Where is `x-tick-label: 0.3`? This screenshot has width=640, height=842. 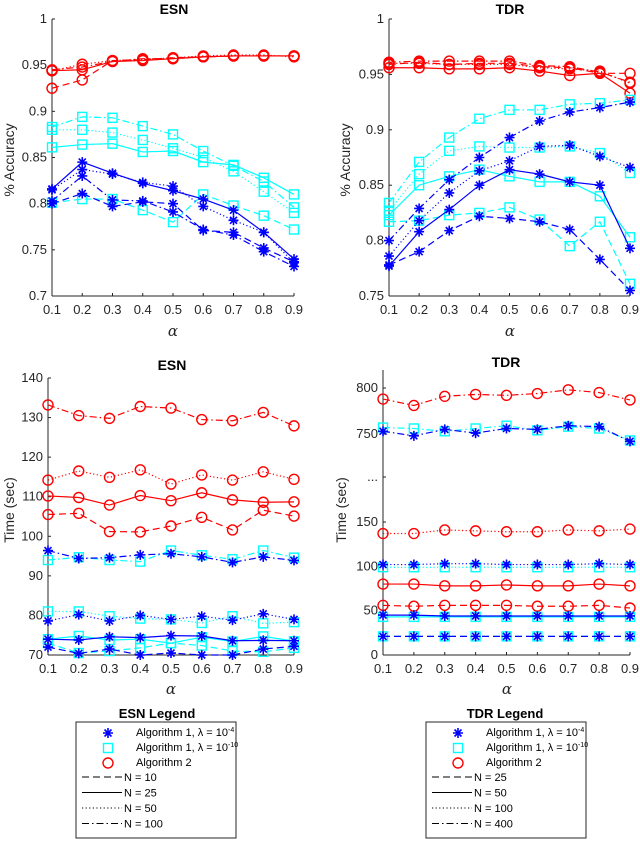
x-tick-label: 0.3 is located at coordinates (112, 309).